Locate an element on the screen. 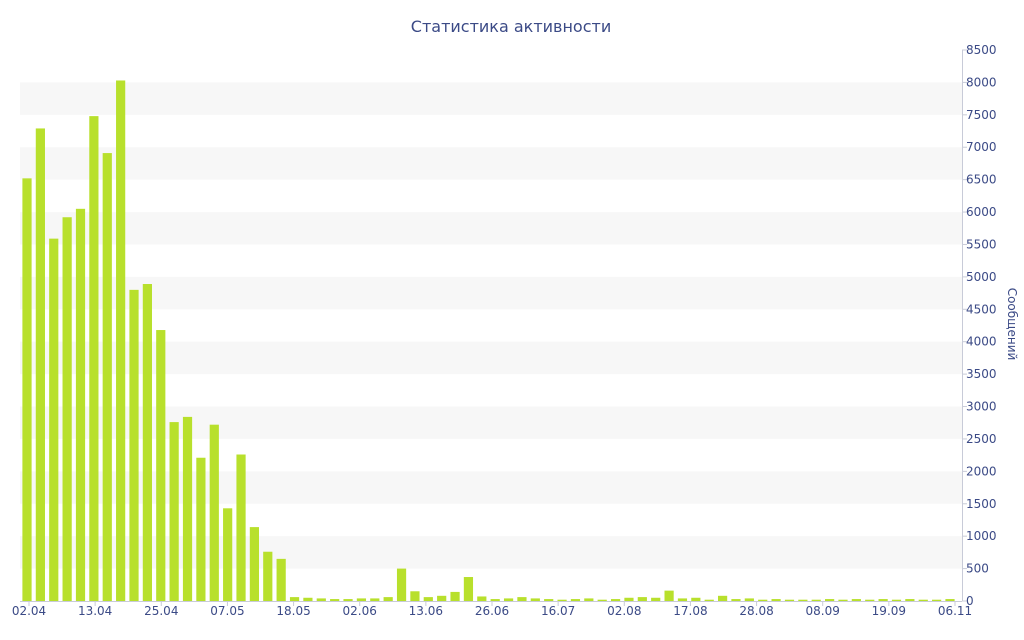 The image size is (1024, 640). x-tick-label: 08.09 is located at coordinates (823, 611).